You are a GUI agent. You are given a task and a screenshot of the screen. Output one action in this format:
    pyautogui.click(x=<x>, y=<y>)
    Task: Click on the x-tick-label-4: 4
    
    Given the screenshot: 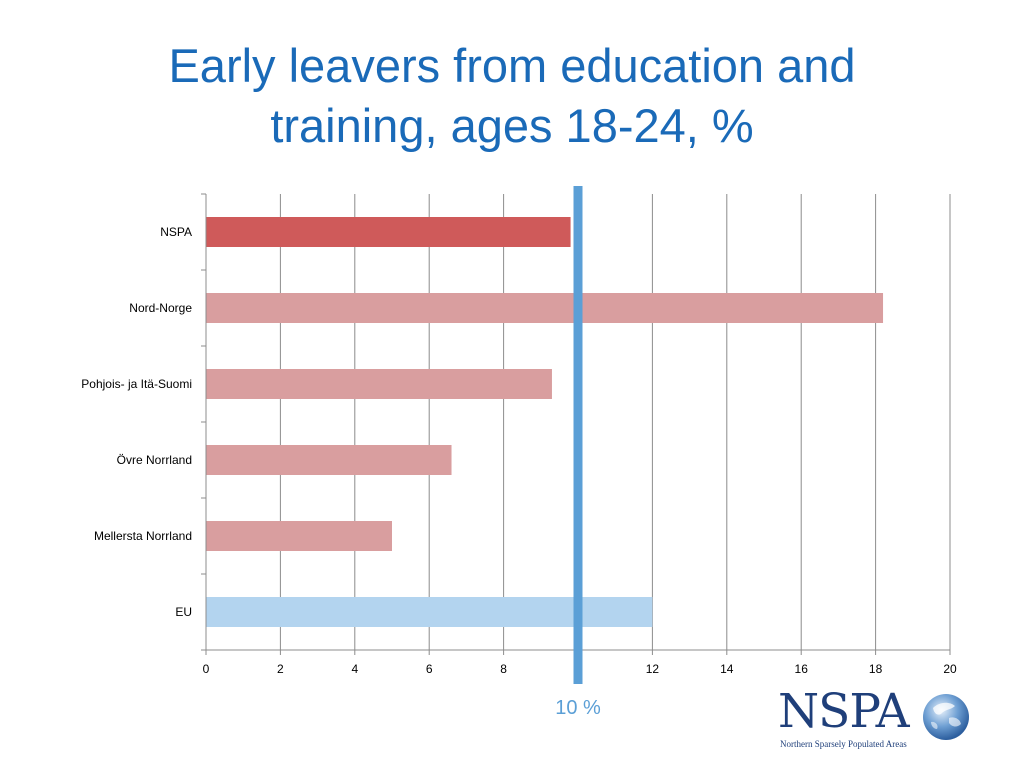 What is the action you would take?
    pyautogui.click(x=354, y=669)
    